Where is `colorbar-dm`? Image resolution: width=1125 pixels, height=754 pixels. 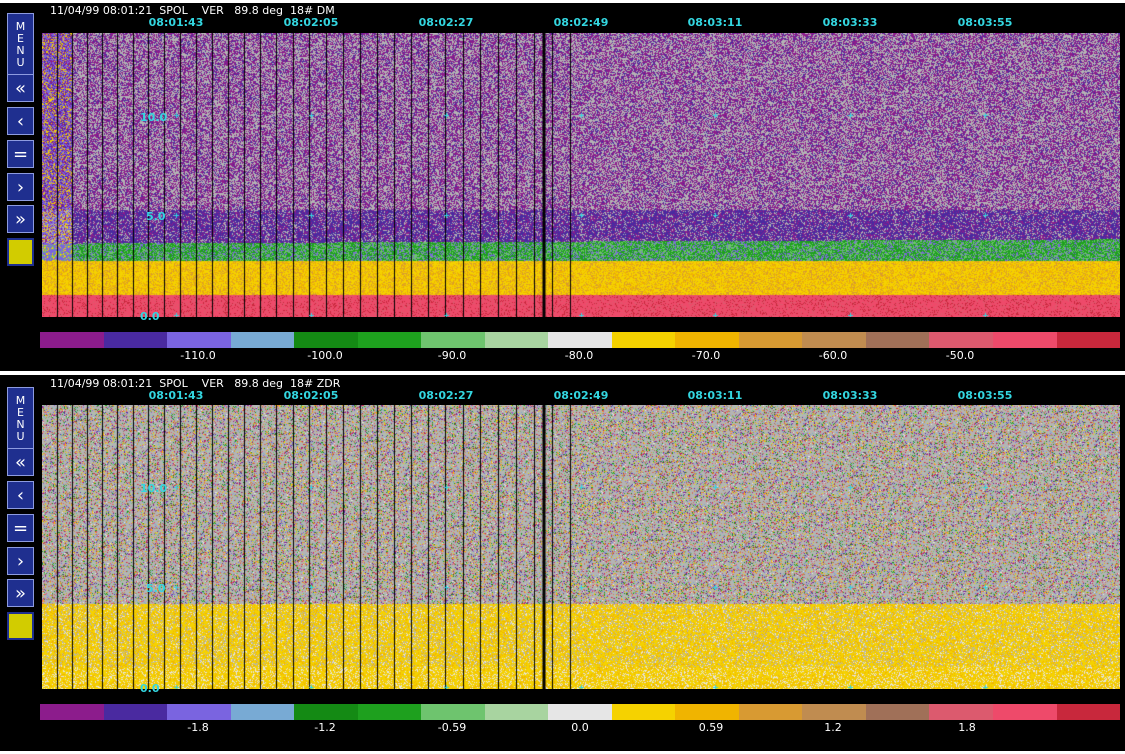
colorbar-dm is located at coordinates (580, 340).